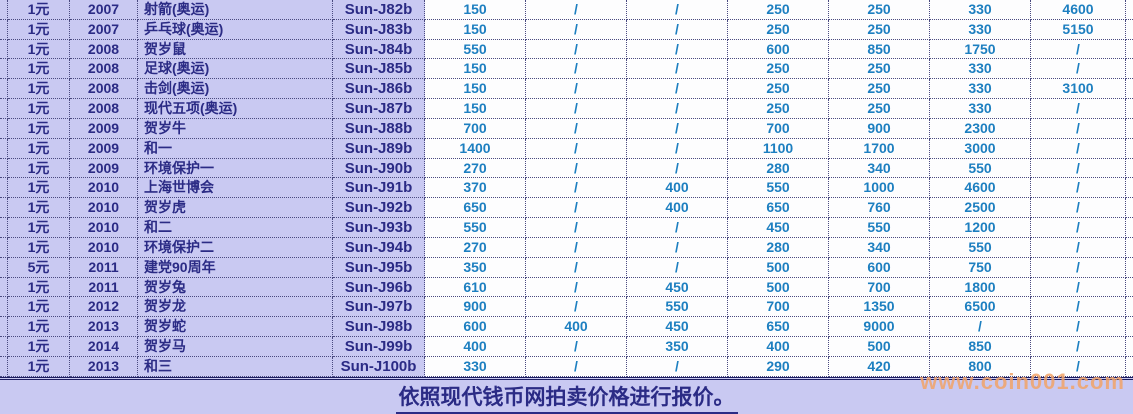  What do you see at coordinates (379, 10) in the screenshot?
I see `cell-catalog-code: Sun-J82b` at bounding box center [379, 10].